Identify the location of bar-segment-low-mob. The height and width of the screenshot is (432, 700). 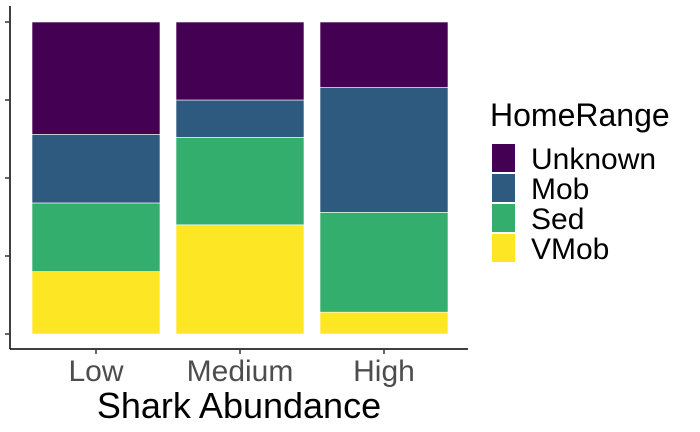
(96, 169).